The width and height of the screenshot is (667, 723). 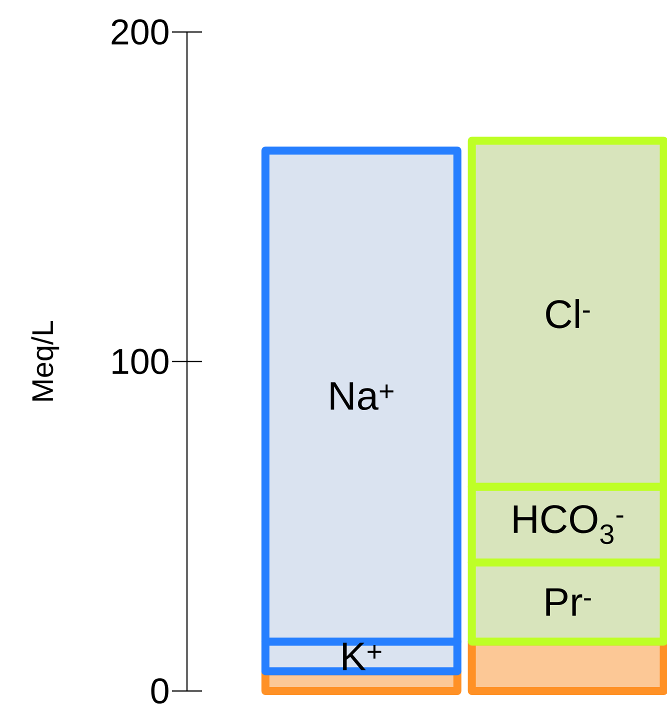 I want to click on series-label: Na$^{+}$, so click(x=362, y=396).